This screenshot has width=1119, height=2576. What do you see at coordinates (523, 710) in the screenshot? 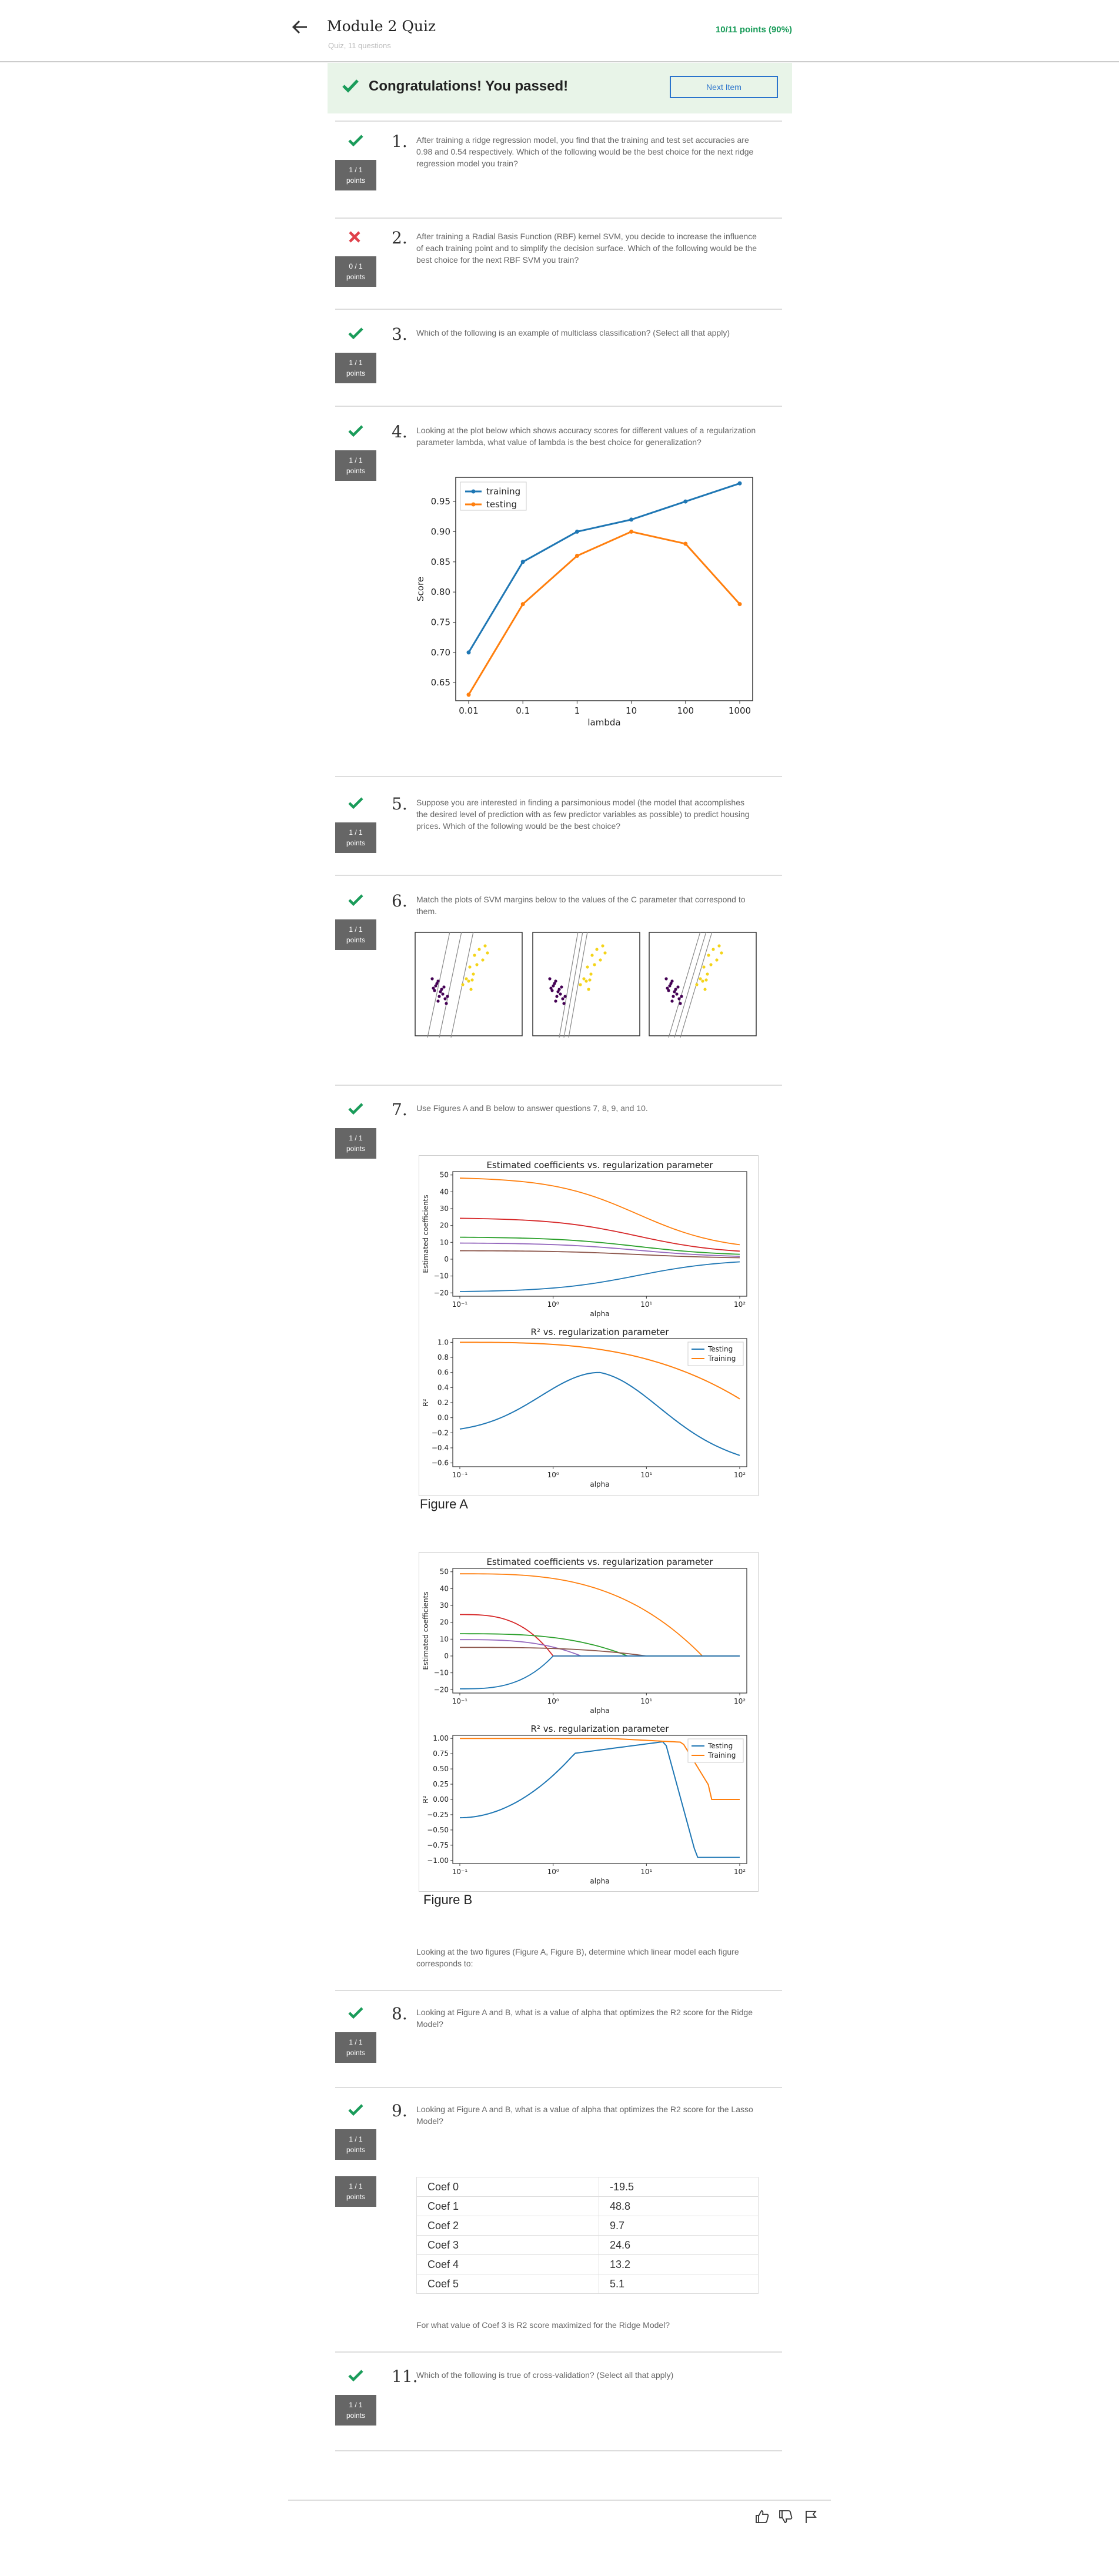
I see `x-tick-label: 0.1` at bounding box center [523, 710].